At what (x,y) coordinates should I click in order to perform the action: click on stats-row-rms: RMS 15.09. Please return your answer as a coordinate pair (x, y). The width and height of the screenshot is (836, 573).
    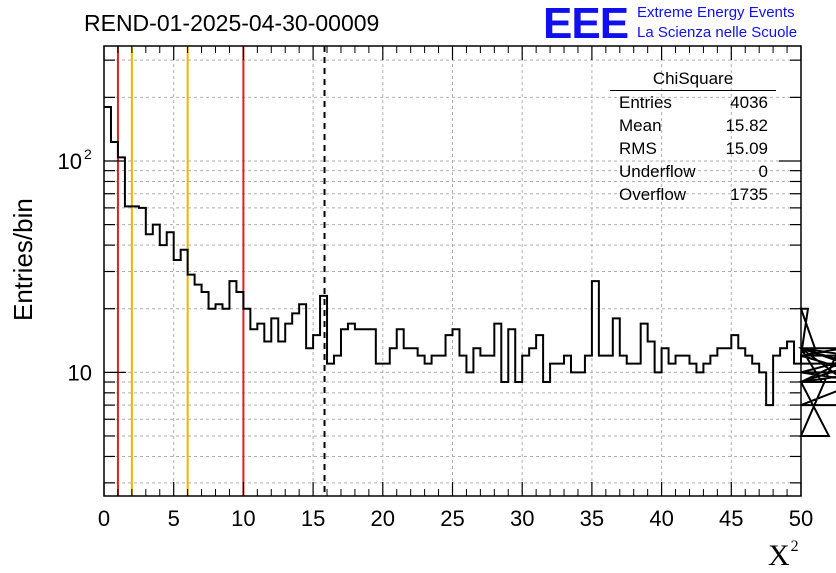
    Looking at the image, I should click on (693, 148).